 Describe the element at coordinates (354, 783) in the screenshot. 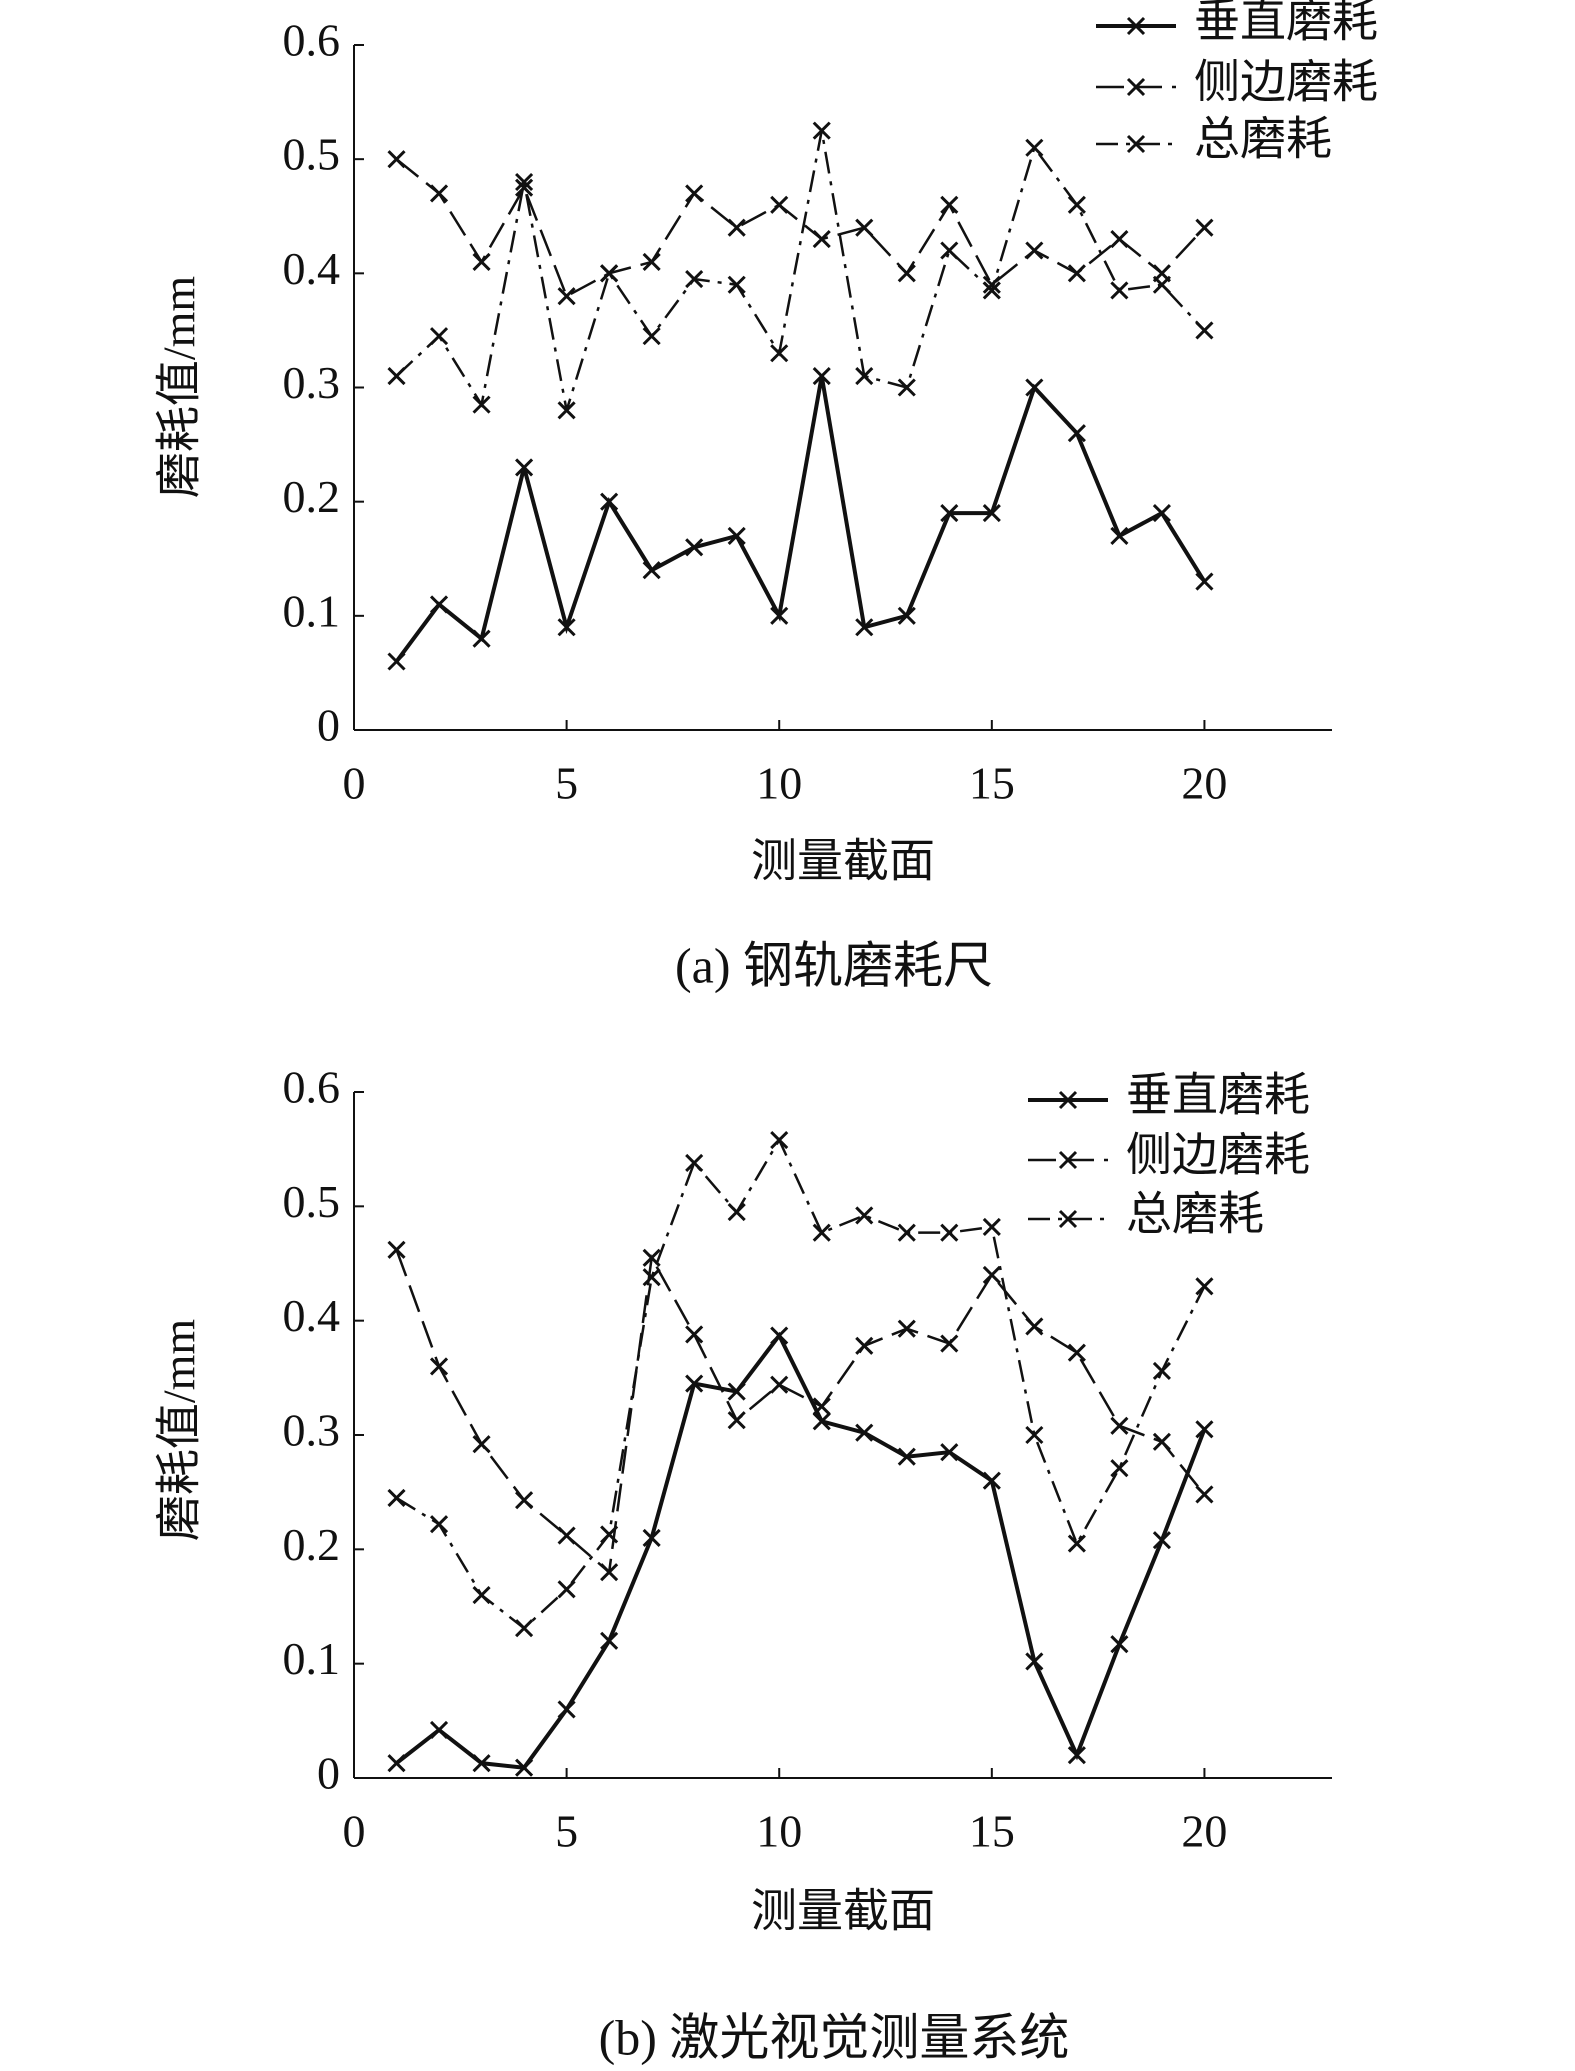

I see `x-tick-label: 0` at that location.